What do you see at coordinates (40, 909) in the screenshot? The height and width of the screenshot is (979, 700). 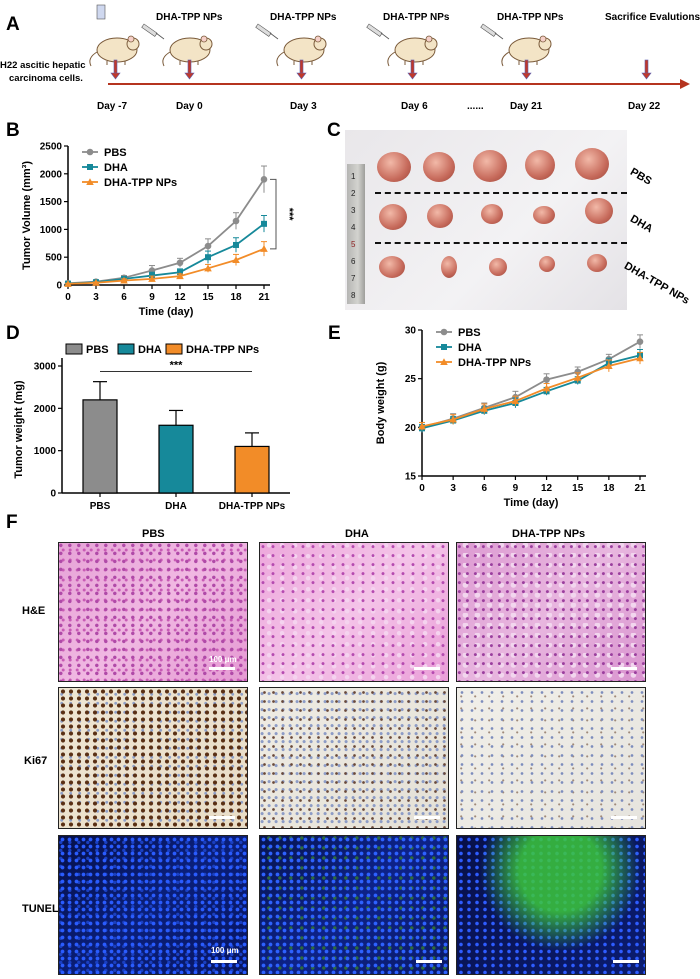 I see `micro-row-label: TUNEL` at bounding box center [40, 909].